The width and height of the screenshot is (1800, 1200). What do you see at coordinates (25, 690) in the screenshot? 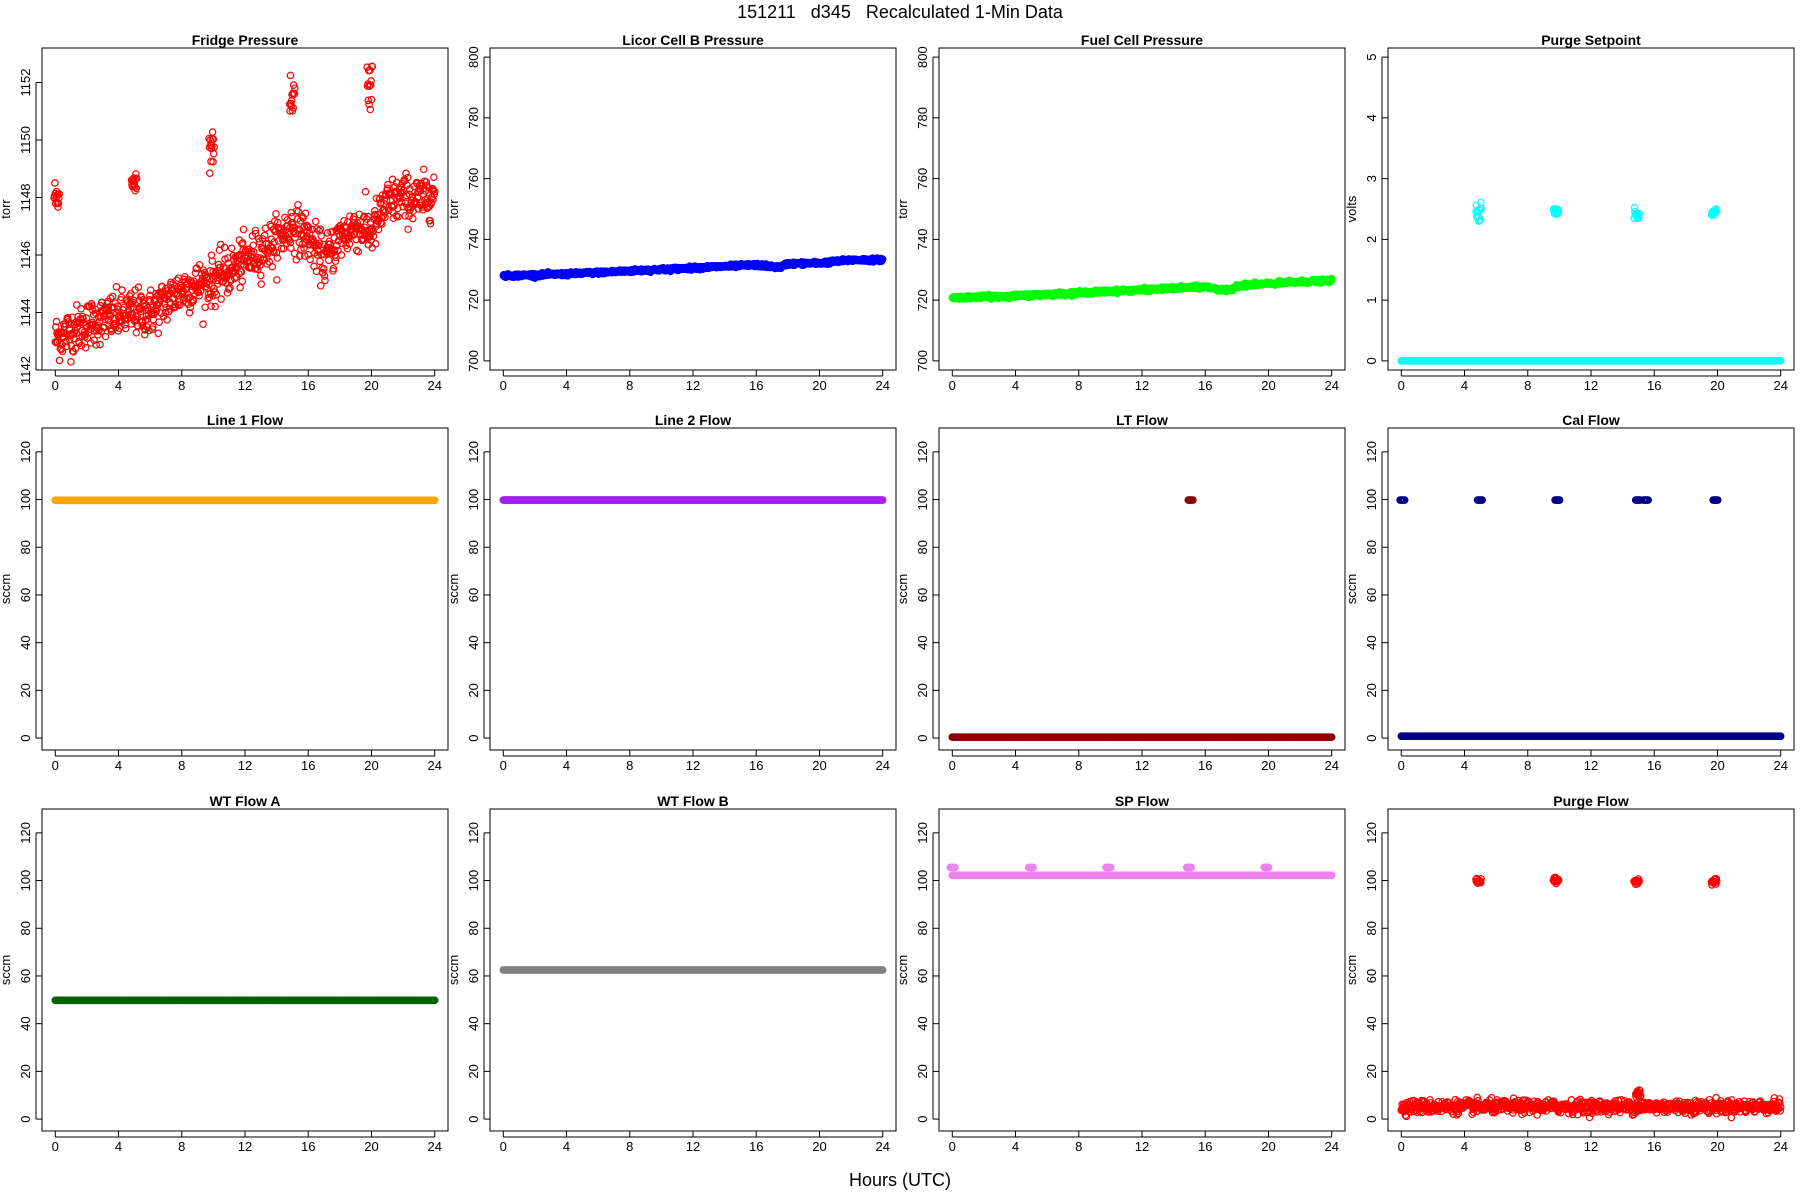
I see `y-tick-label: 20` at bounding box center [25, 690].